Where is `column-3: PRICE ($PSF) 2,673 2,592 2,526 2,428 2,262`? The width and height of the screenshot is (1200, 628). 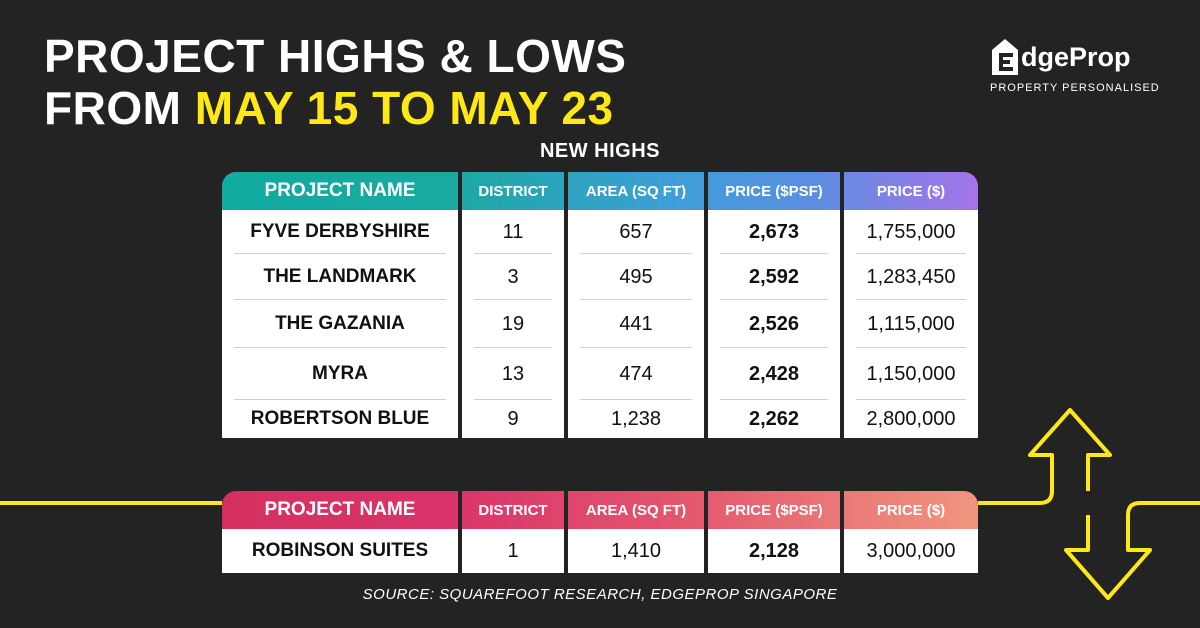 column-3: PRICE ($PSF) 2,673 2,592 2,526 2,428 2,262 is located at coordinates (774, 305).